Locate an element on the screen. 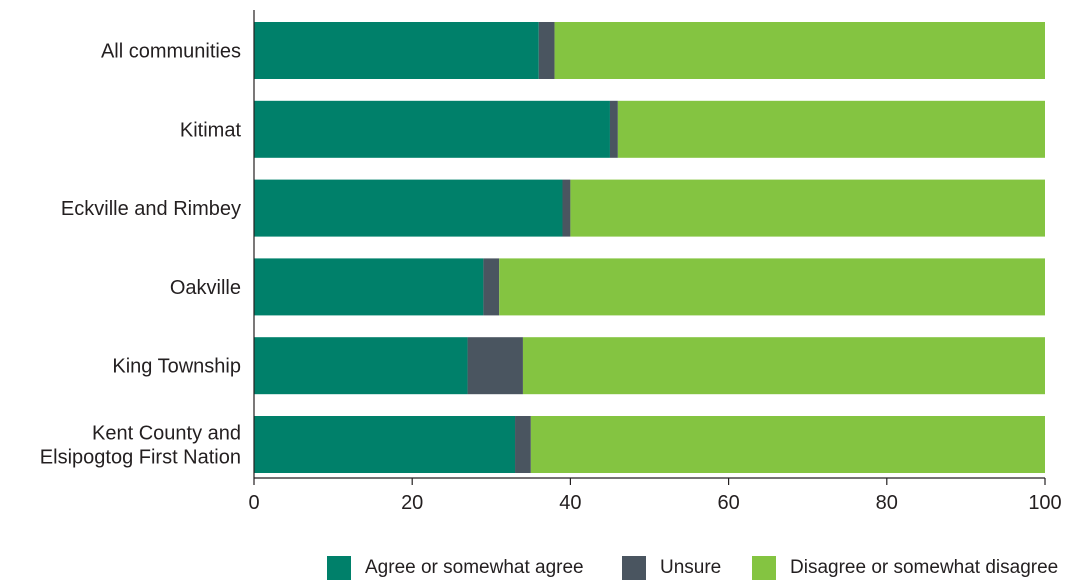  bar-kent-county-and-elsipogtog-first-nation-disagree-or-somewhat-disagree is located at coordinates (787, 444).